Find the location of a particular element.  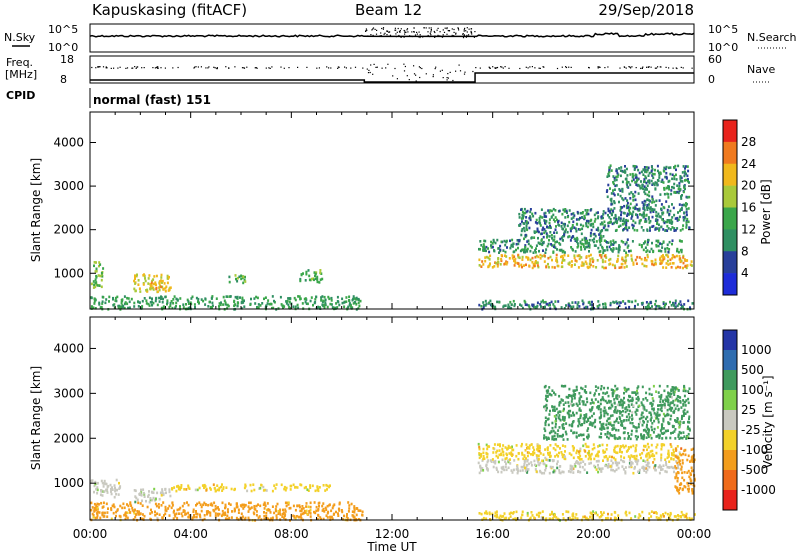

nsky-label: N.Sky is located at coordinates (20, 37).